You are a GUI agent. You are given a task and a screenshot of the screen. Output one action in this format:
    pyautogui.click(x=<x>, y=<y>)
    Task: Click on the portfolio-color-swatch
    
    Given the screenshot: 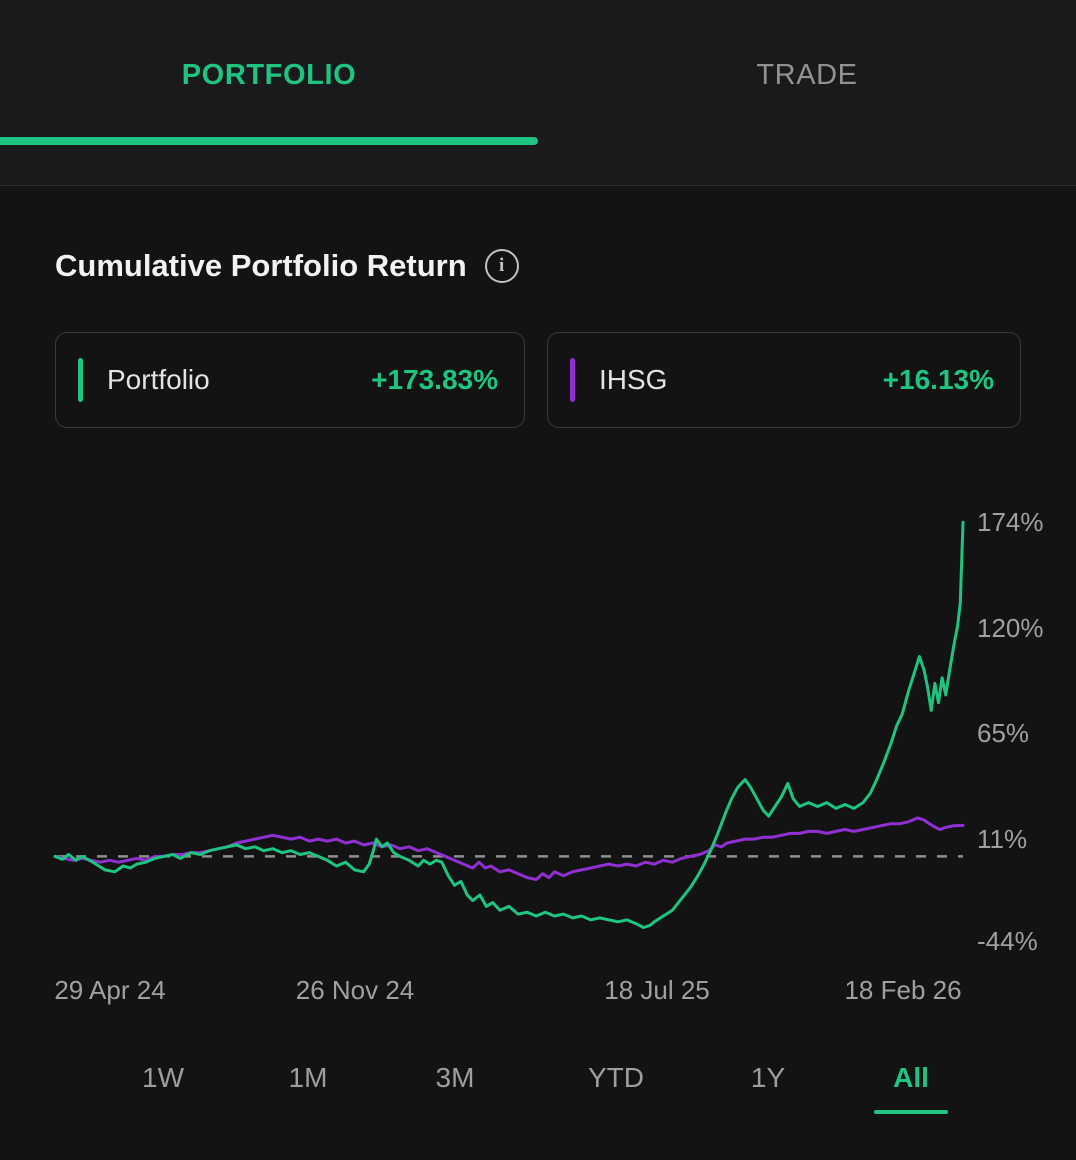 What is the action you would take?
    pyautogui.click(x=80, y=380)
    